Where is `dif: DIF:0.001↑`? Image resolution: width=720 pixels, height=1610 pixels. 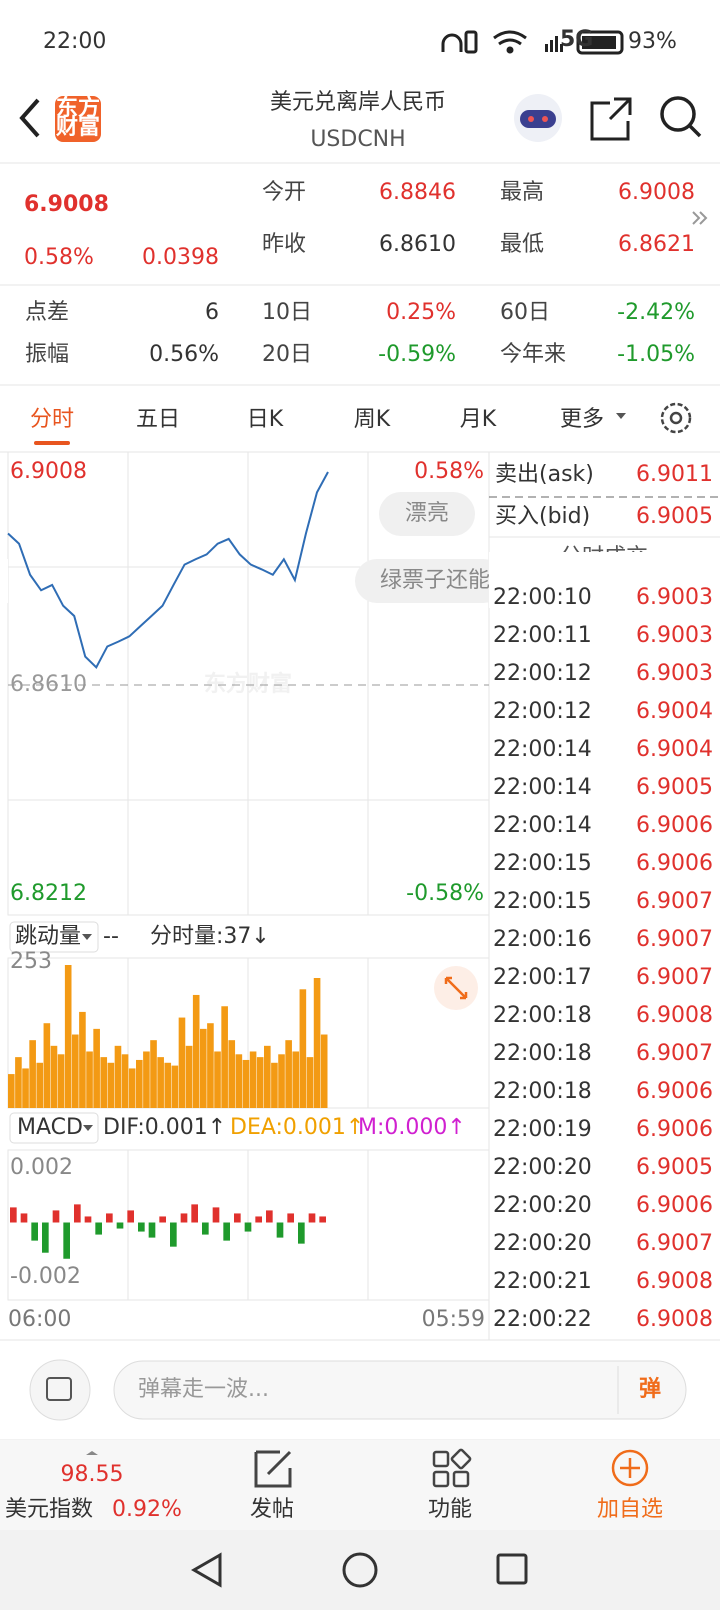
dif: DIF:0.001↑ is located at coordinates (164, 1127).